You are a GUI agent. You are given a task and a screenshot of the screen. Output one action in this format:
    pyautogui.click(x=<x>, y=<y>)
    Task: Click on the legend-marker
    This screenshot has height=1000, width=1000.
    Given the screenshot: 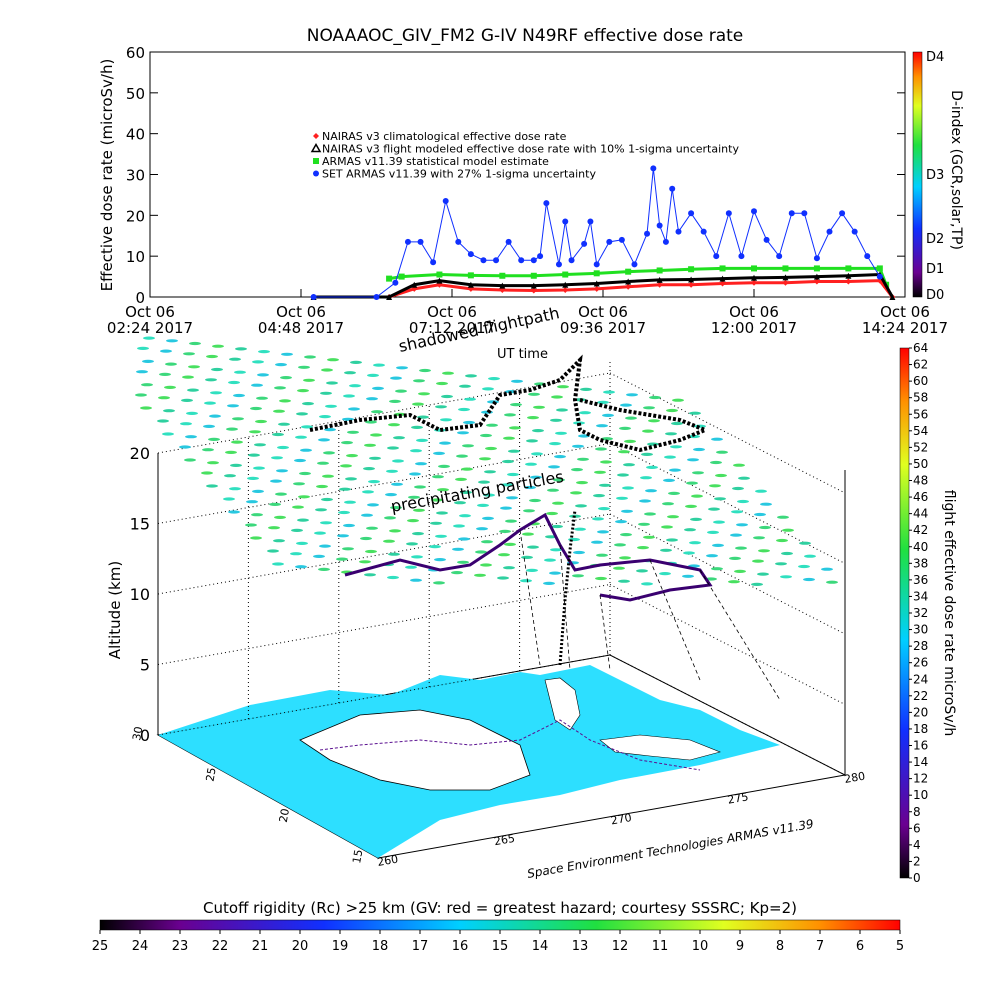 What is the action you would take?
    pyautogui.click(x=316, y=161)
    